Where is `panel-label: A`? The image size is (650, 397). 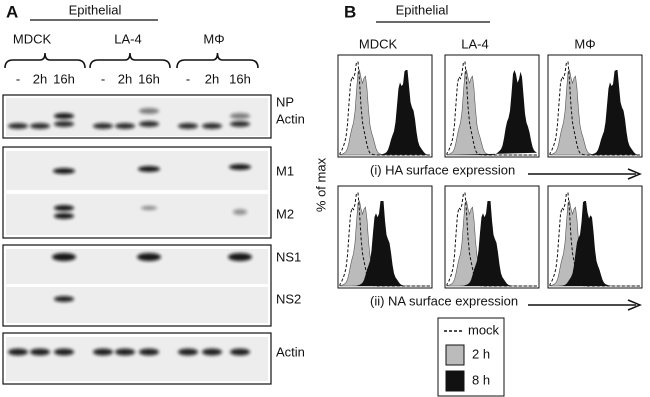 panel-label: A is located at coordinates (12, 11).